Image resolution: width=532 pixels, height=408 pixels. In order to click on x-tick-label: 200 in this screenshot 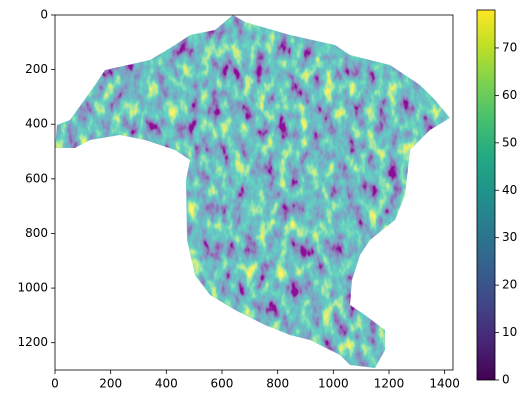, I will do `click(110, 384)`.